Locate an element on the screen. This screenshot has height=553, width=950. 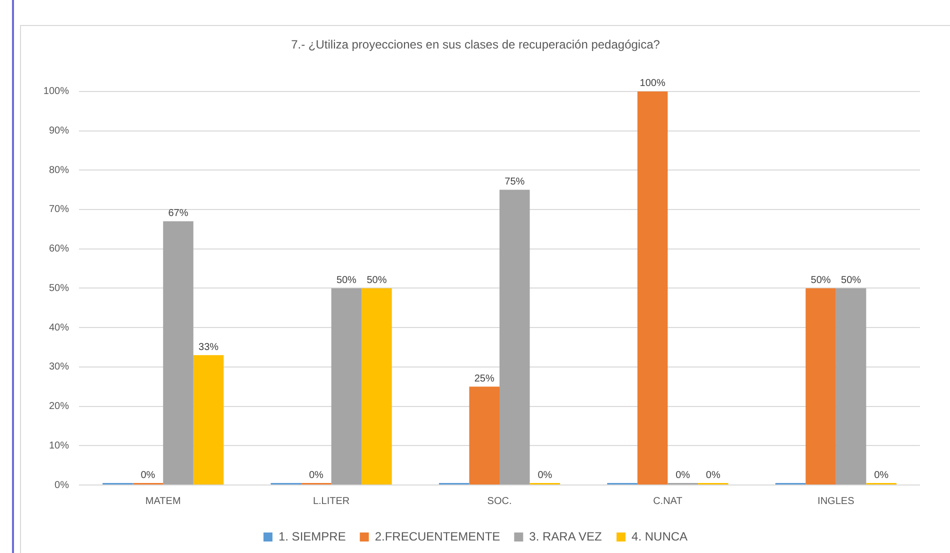
y-tick-label: 90% is located at coordinates (59, 131).